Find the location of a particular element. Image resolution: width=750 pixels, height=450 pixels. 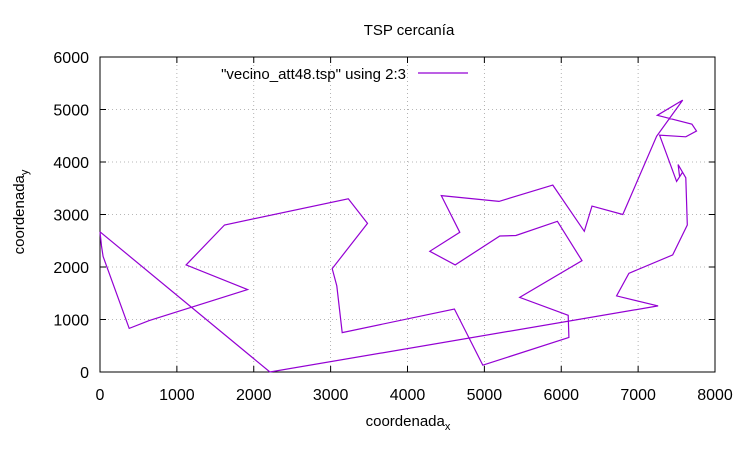

x-tick-label: 4000 is located at coordinates (408, 395).